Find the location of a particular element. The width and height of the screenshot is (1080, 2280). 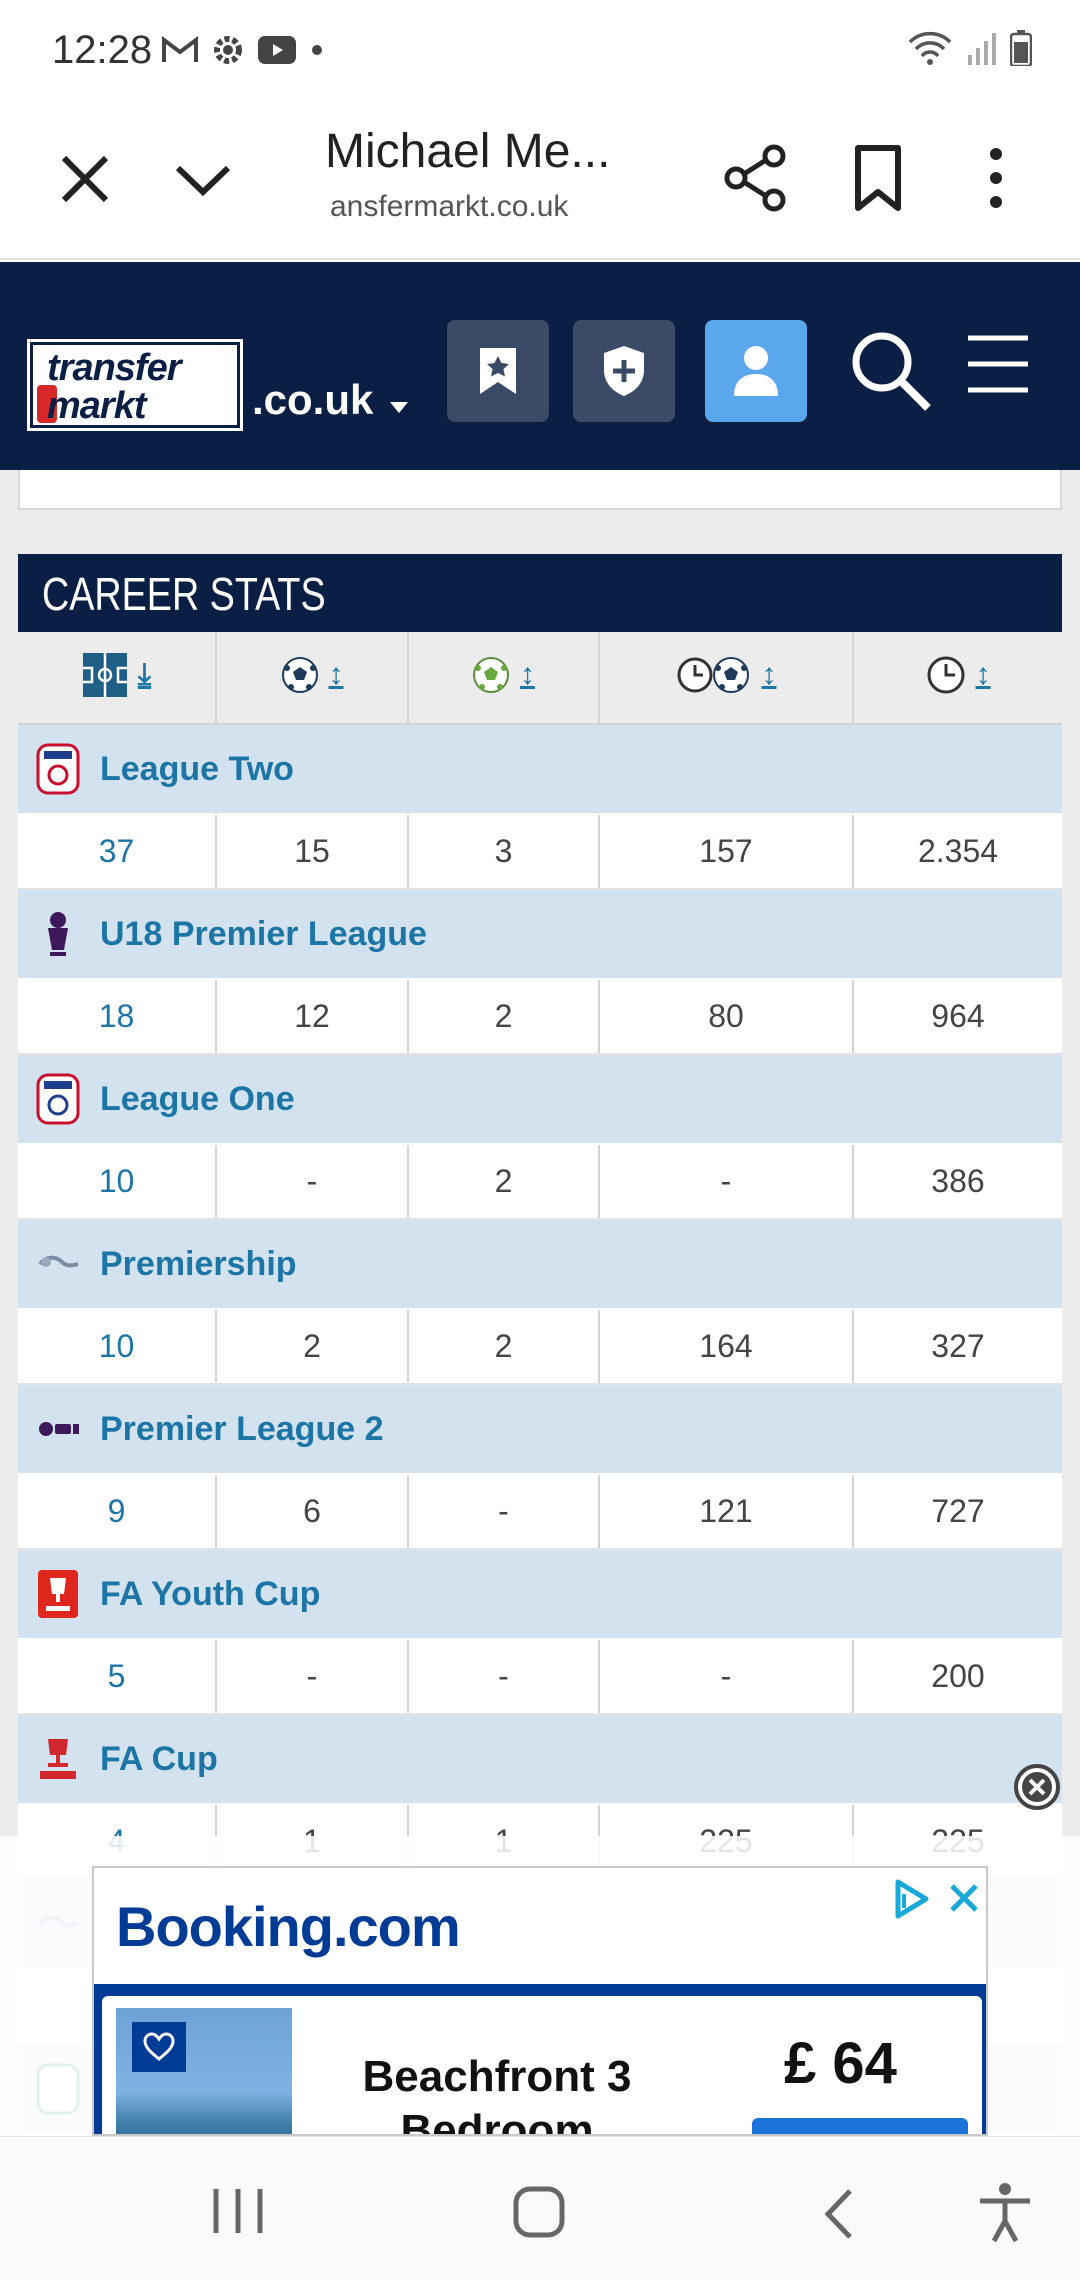

stats-row: 37 15 3 157 2.354 is located at coordinates (540, 852).